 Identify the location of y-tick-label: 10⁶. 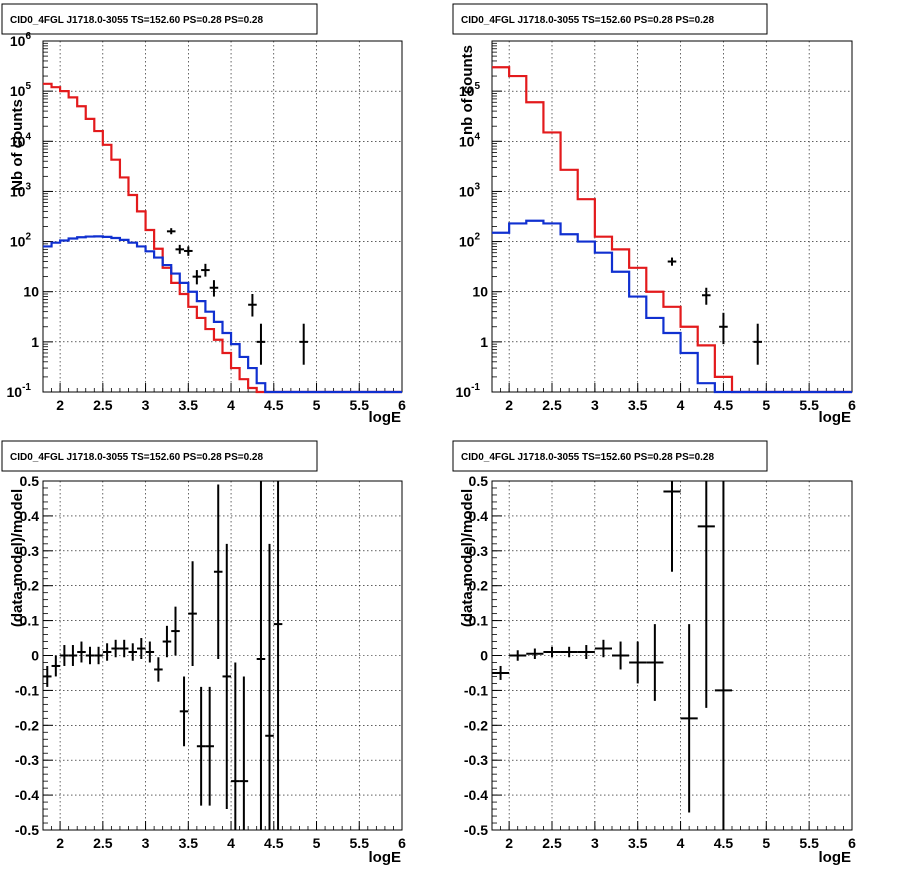
(21, 40).